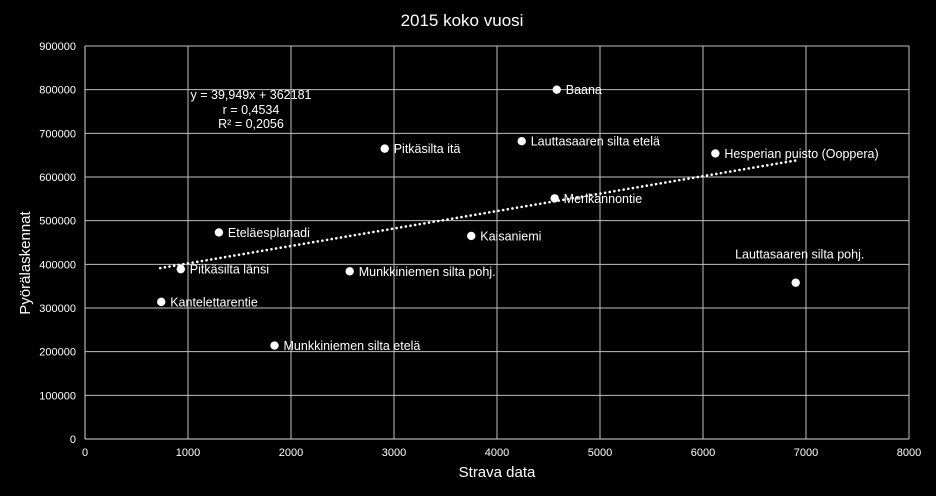  I want to click on data-point-label: Hesperian puisto (Ooppera), so click(801, 154).